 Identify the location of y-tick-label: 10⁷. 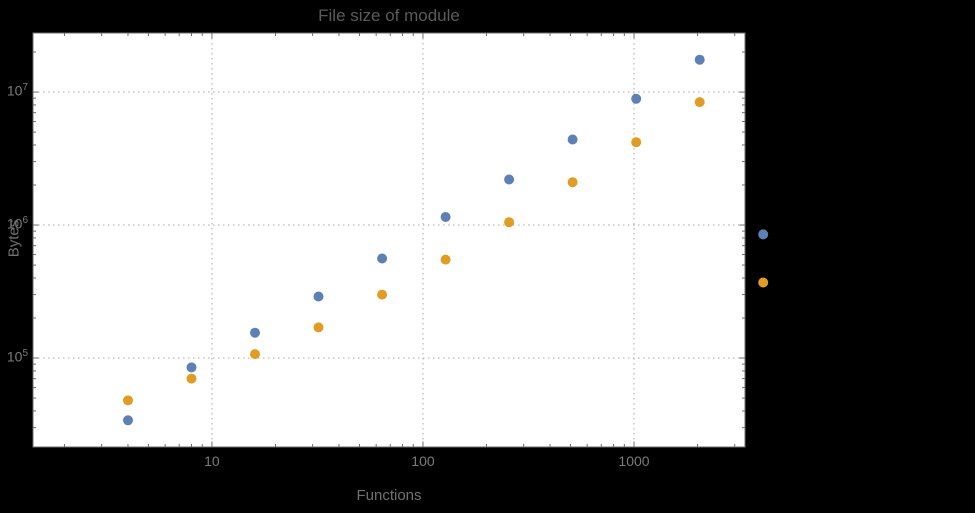
(17, 90).